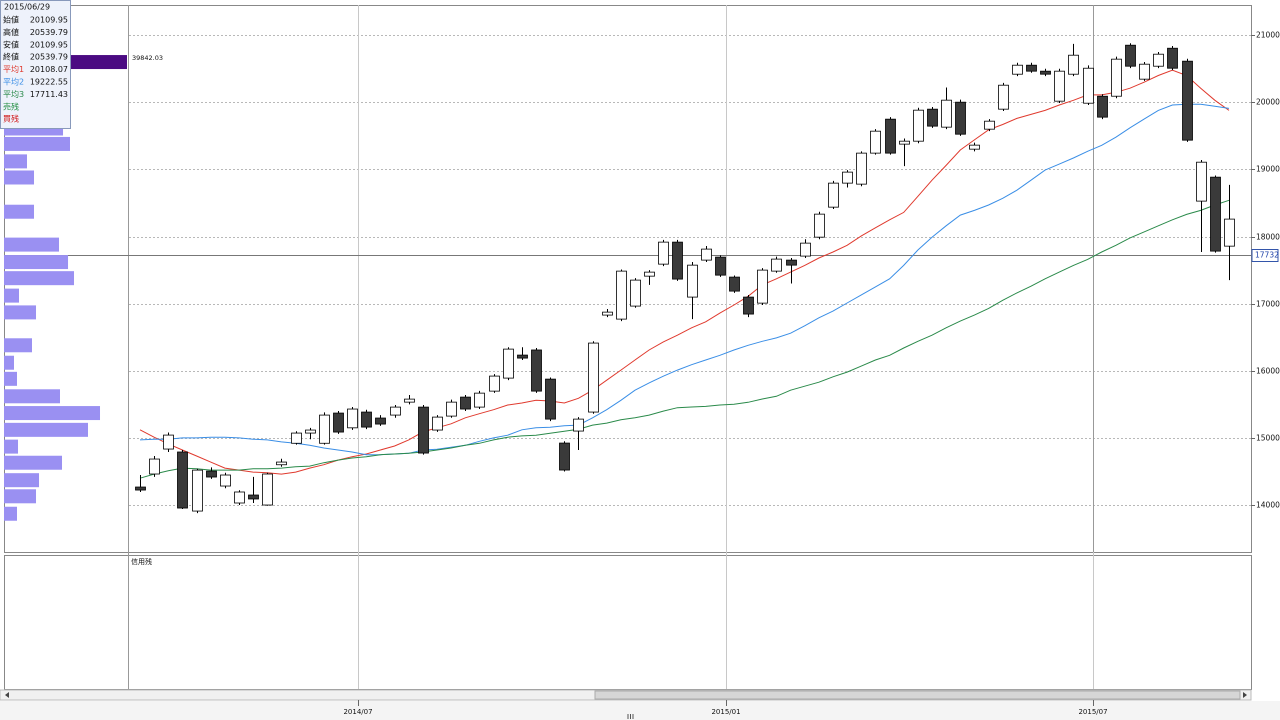 Image resolution: width=1280 pixels, height=720 pixels. I want to click on y-tick-label: 20000, so click(1268, 102).